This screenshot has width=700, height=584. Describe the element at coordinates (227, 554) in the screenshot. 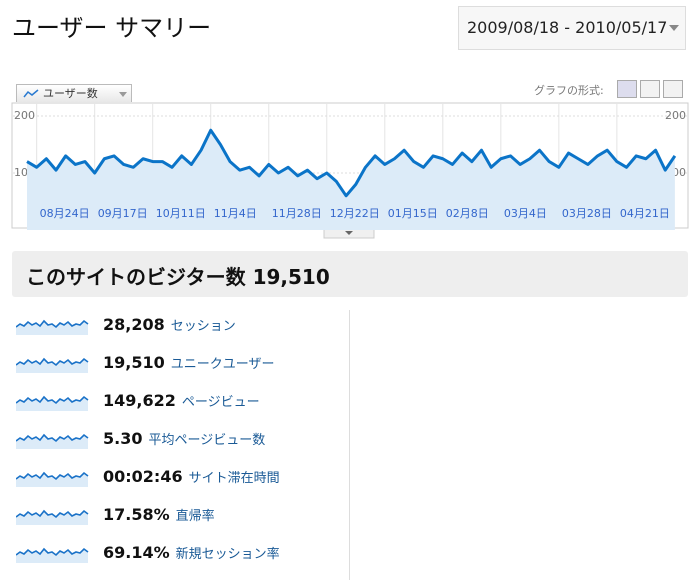

I see `metric-label: 新規セッション率` at that location.